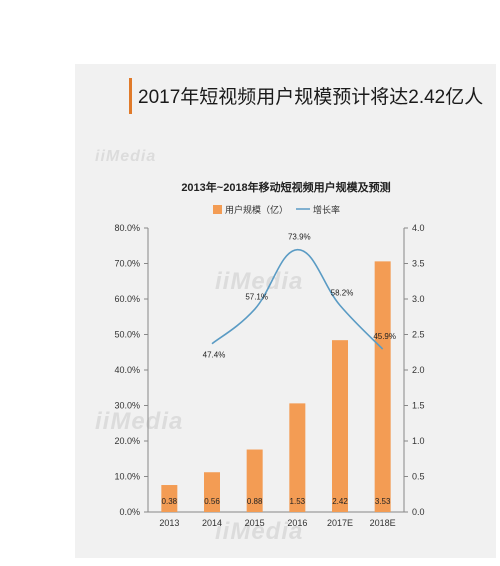 The image size is (500, 566). I want to click on line-value-label: 58.2%, so click(342, 292).